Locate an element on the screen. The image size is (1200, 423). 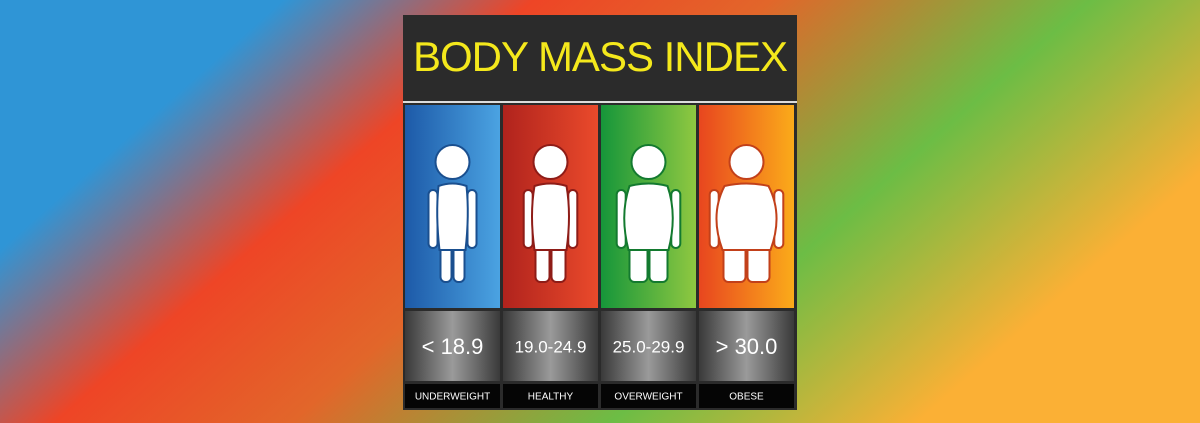
category-label: OBESE is located at coordinates (746, 397).